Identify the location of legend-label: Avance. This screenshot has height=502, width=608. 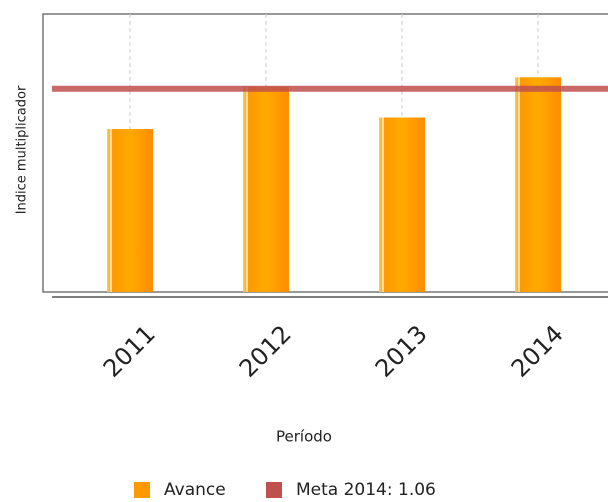
(195, 490).